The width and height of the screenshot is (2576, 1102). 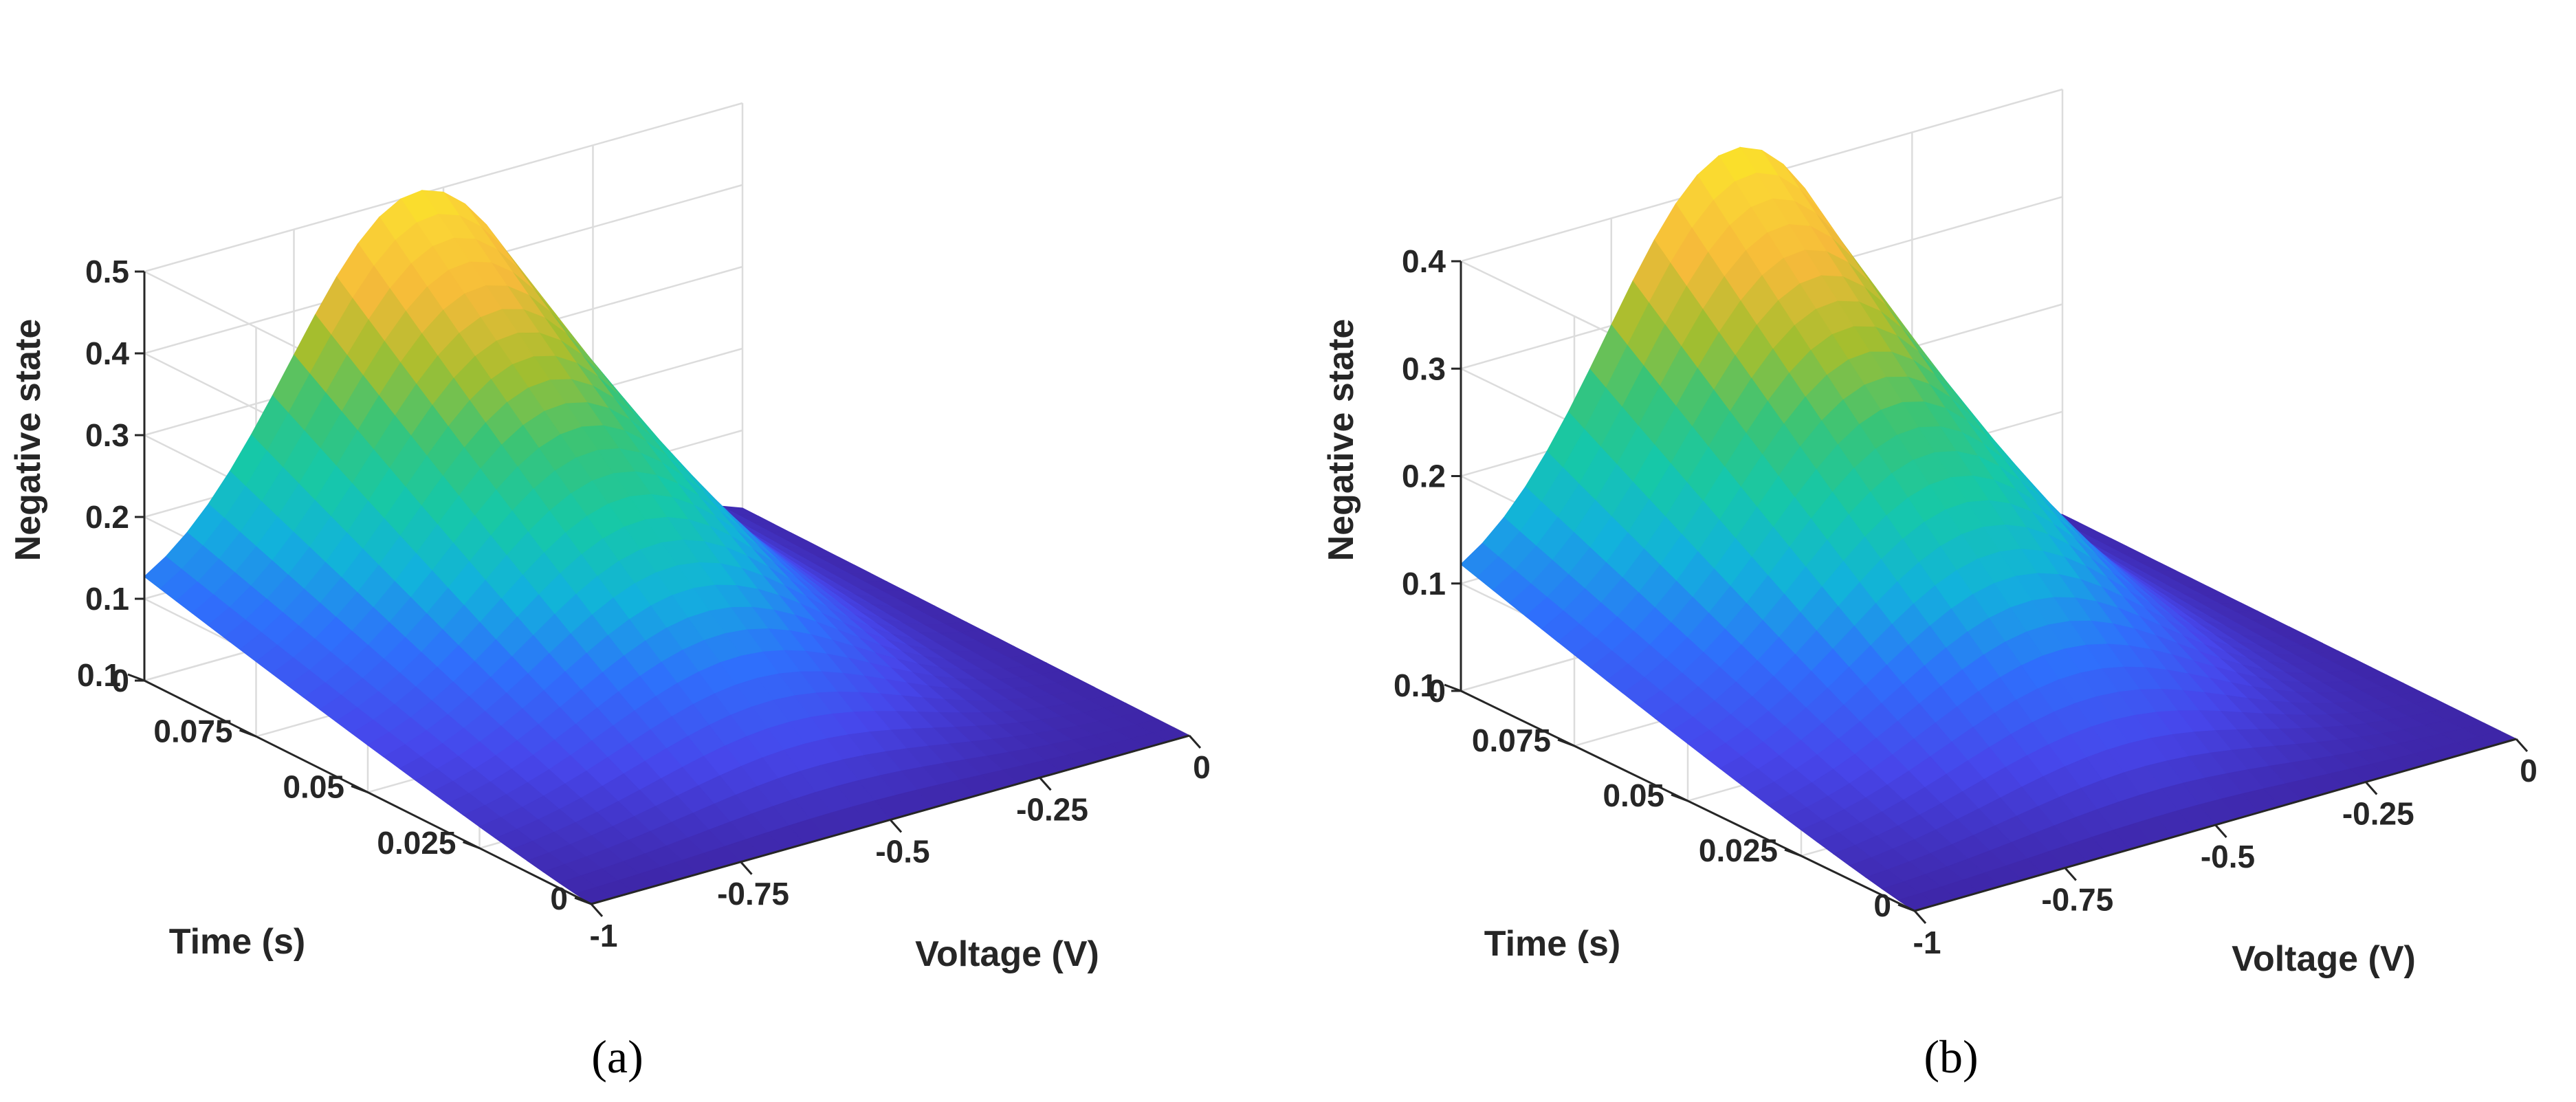 What do you see at coordinates (617, 1057) in the screenshot?
I see `caption-a: (a)` at bounding box center [617, 1057].